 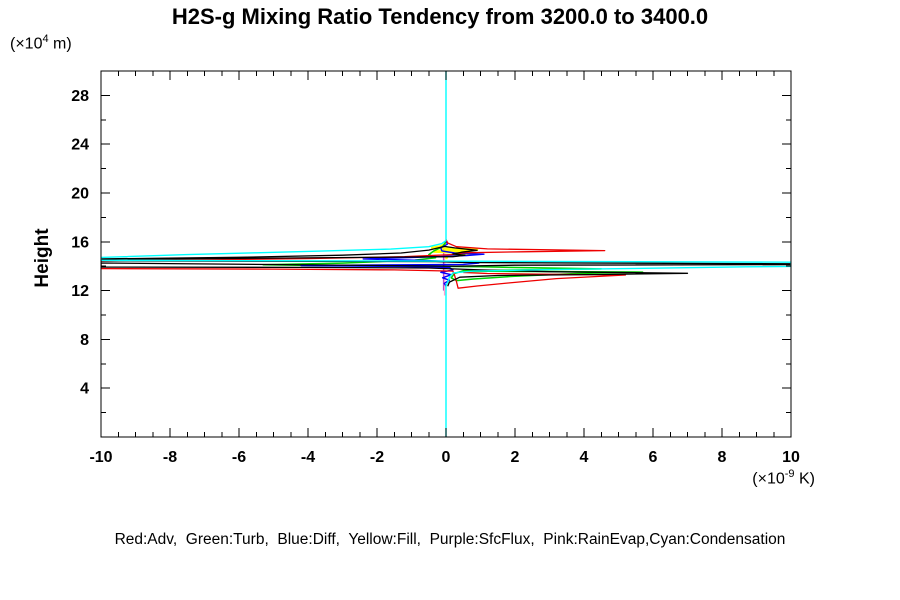 I want to click on y-unit-prefix: (×10, so click(x=26, y=44).